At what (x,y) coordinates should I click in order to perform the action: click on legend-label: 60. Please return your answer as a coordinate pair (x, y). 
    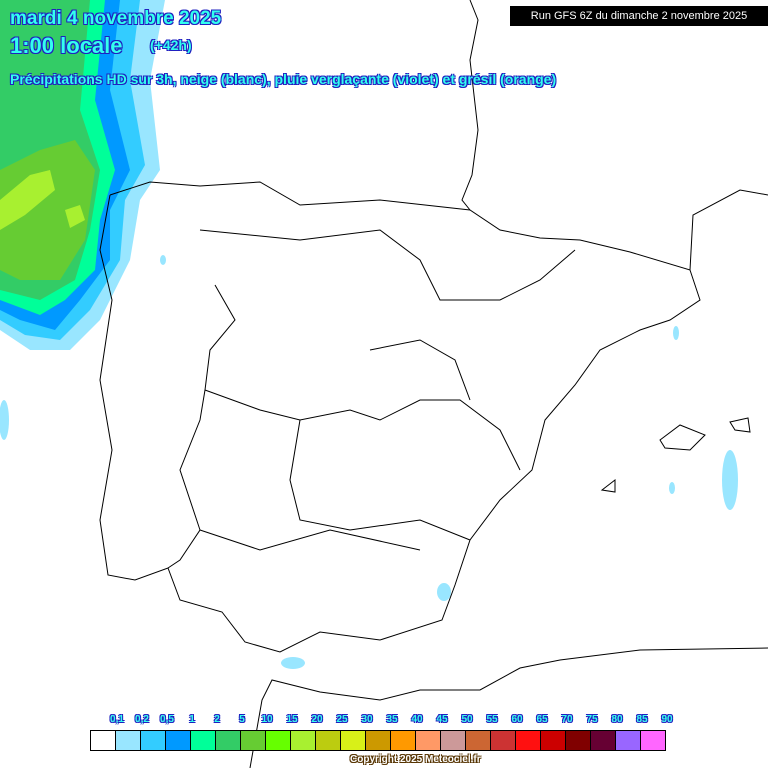
    Looking at the image, I should click on (517, 719).